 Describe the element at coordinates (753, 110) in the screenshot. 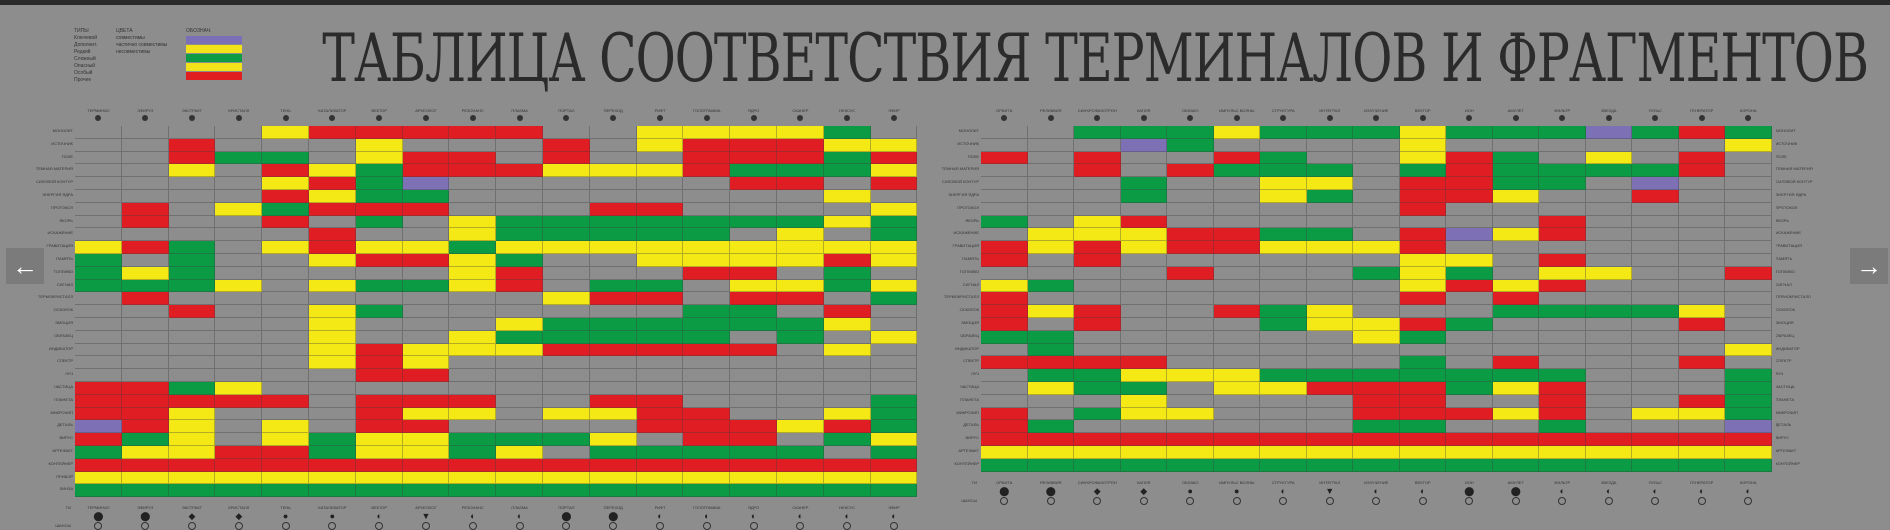

I see `column-header-label: ЯДРО` at that location.